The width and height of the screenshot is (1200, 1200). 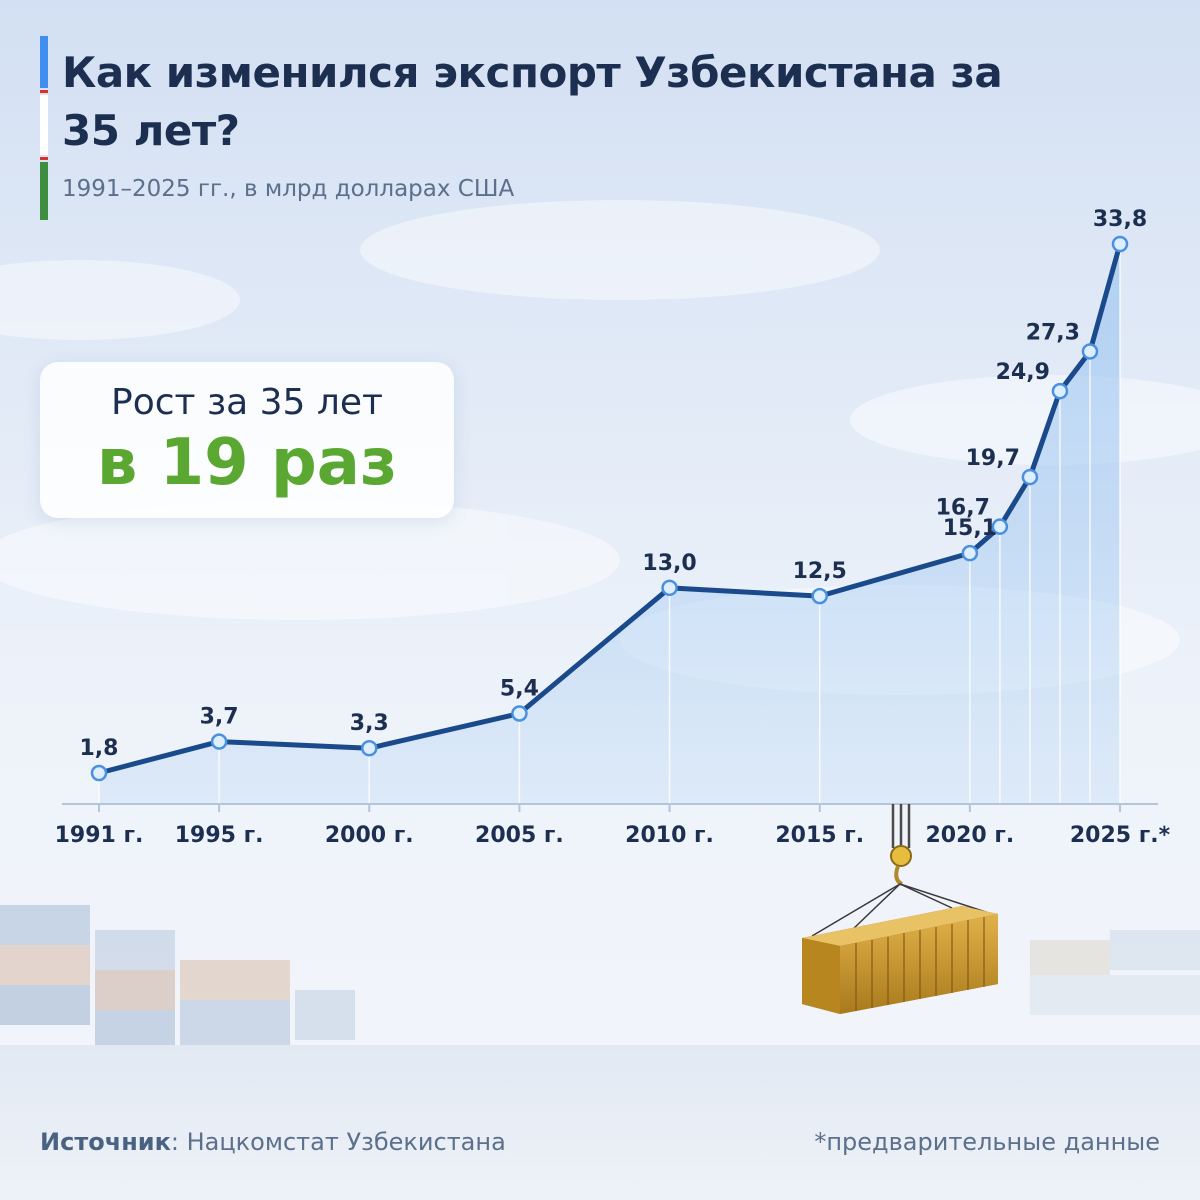 What do you see at coordinates (669, 563) in the screenshot?
I see `value-label: 13,0` at bounding box center [669, 563].